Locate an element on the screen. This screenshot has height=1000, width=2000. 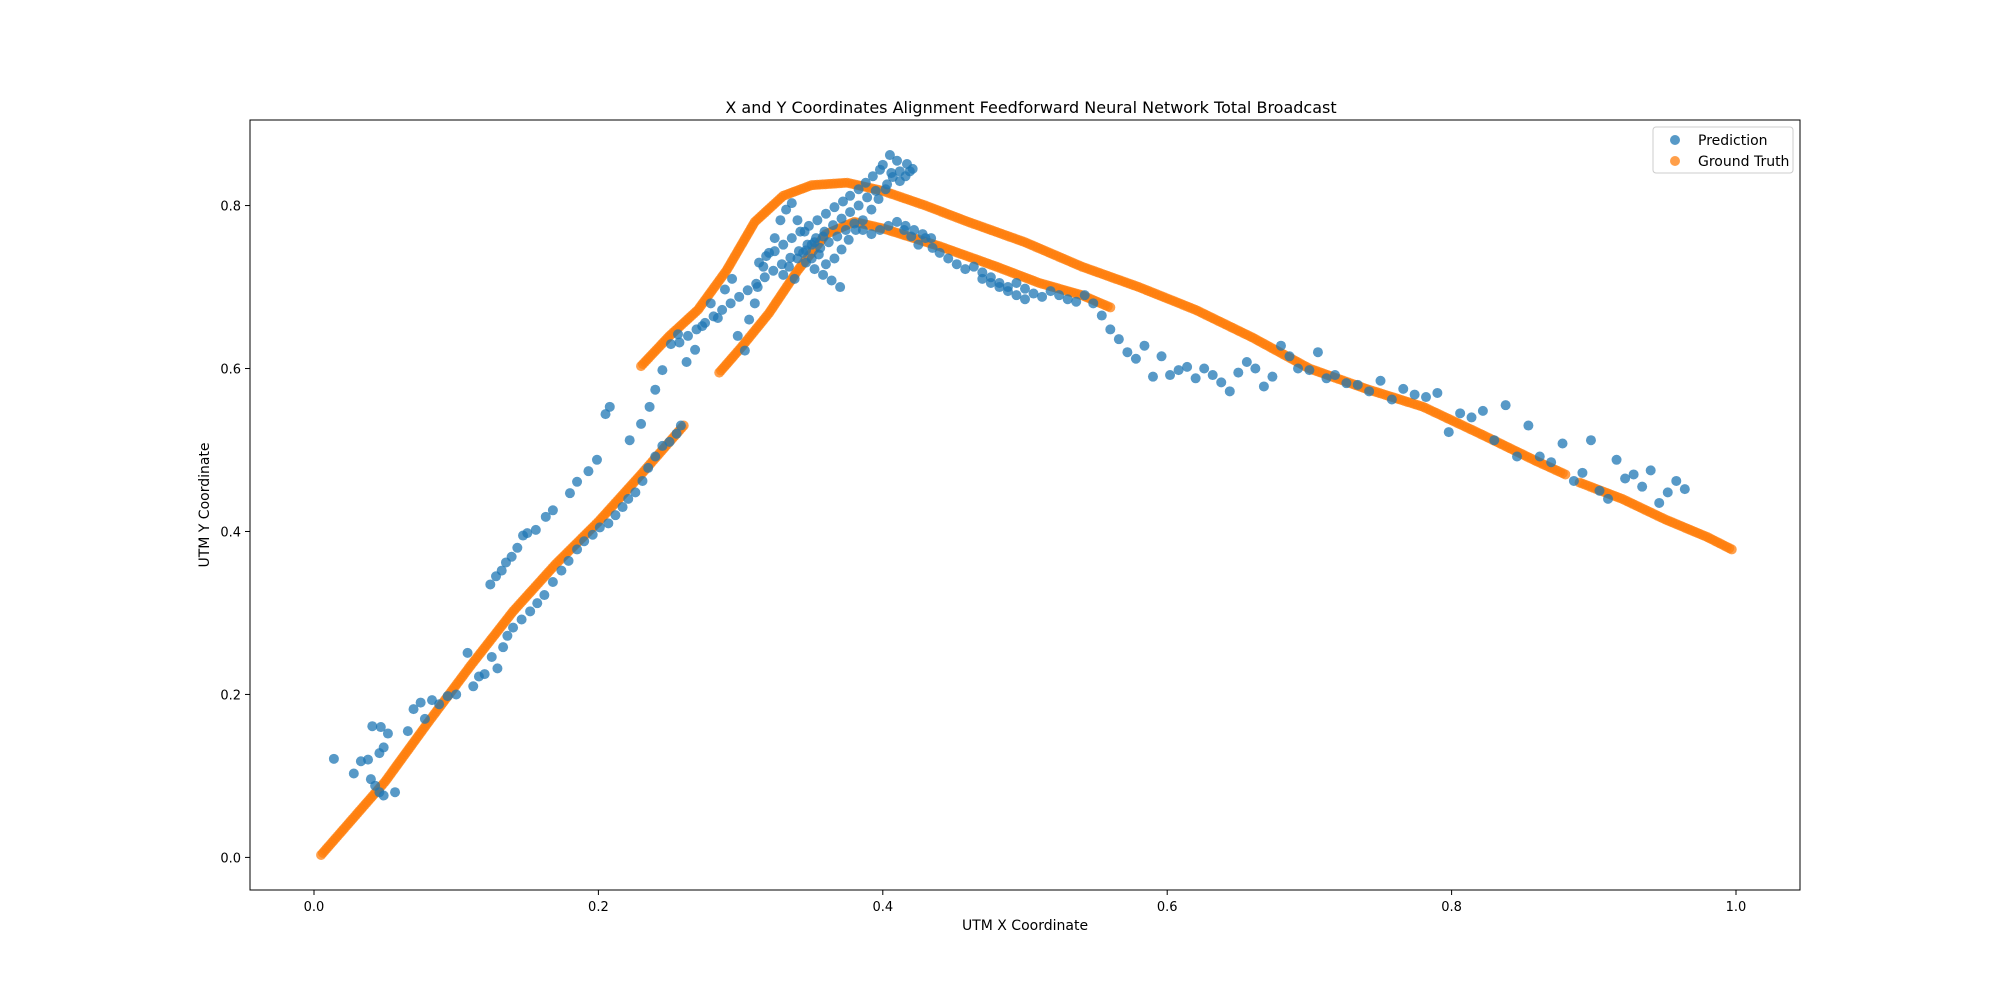
y-tick-label: 0.2 is located at coordinates (230, 695).